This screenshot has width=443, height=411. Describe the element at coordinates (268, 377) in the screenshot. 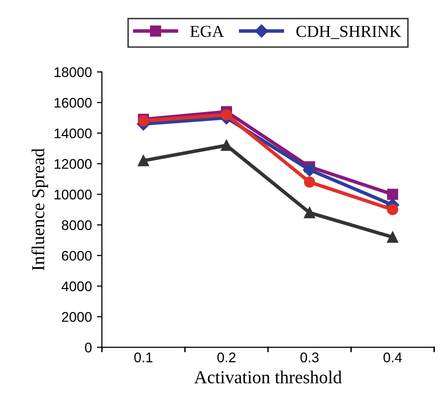

I see `x-axis-title: Activation threshold` at that location.